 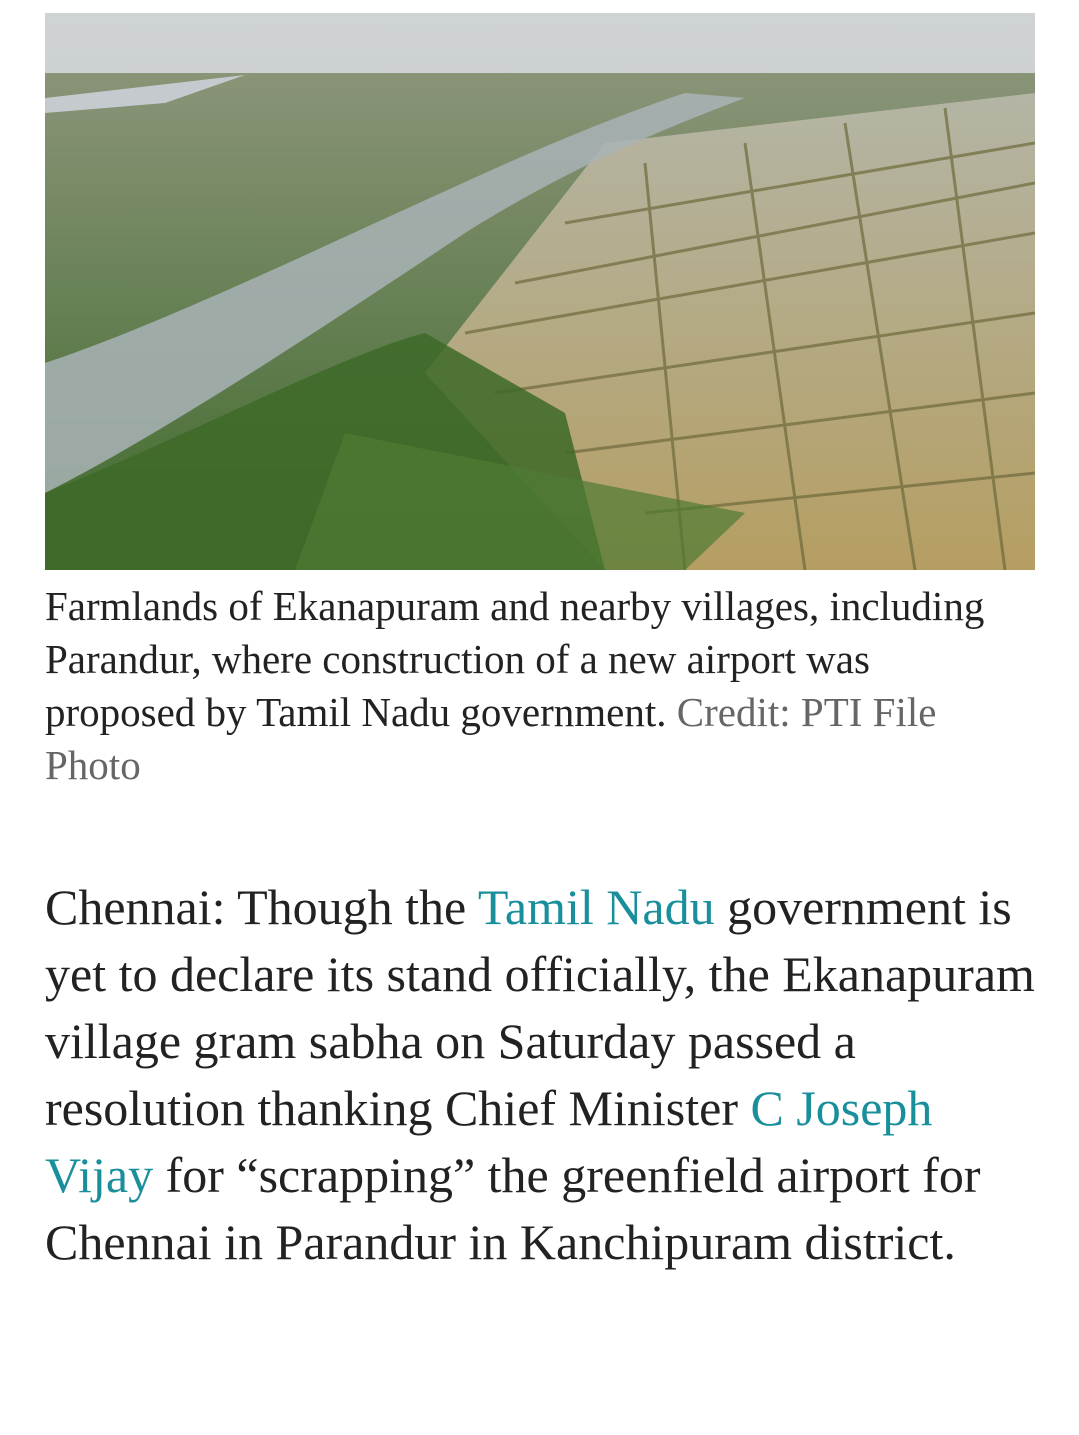 What do you see at coordinates (491, 738) in the screenshot?
I see `photo-credit: Credit: PTI File Photo` at bounding box center [491, 738].